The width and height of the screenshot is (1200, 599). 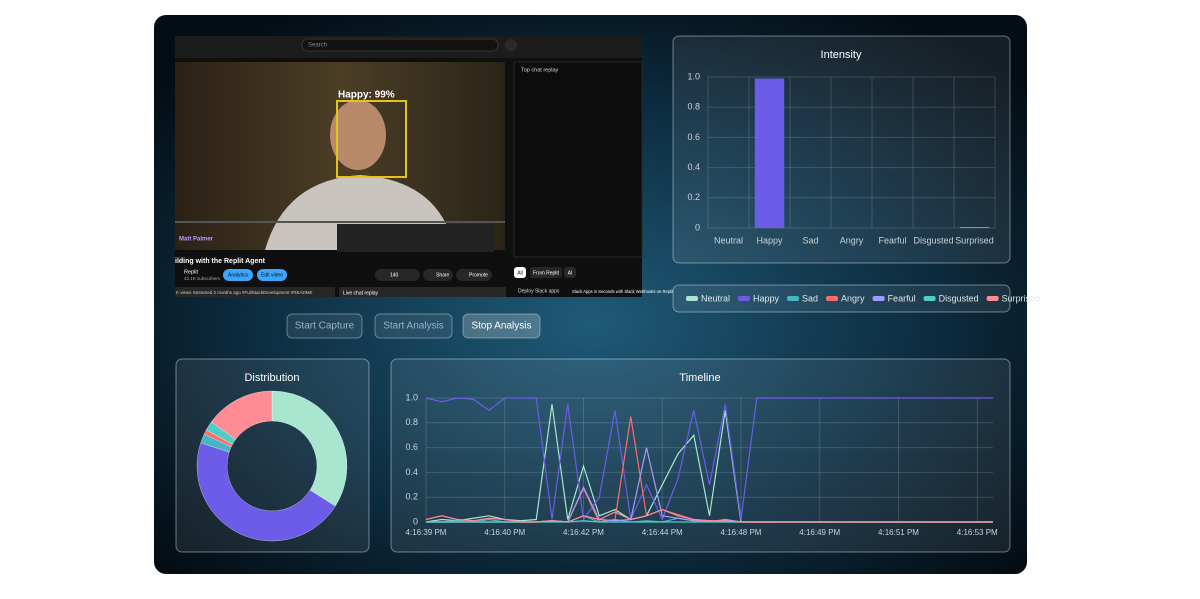 I want to click on share-button, so click(x=438, y=275).